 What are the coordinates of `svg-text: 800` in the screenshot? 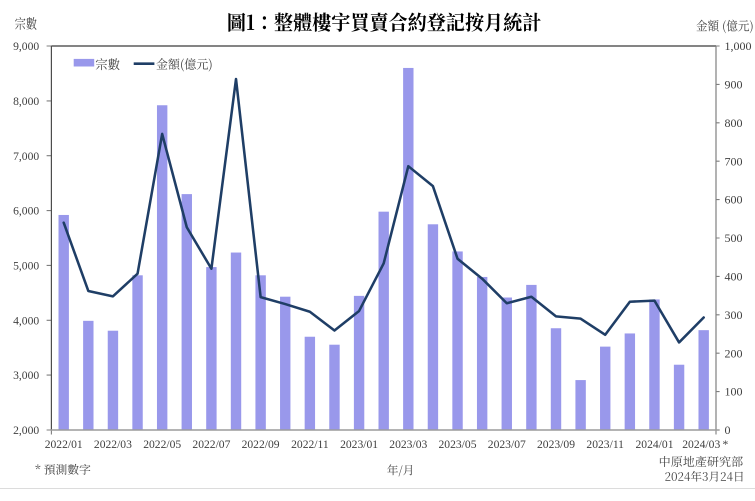 It's located at (734, 123).